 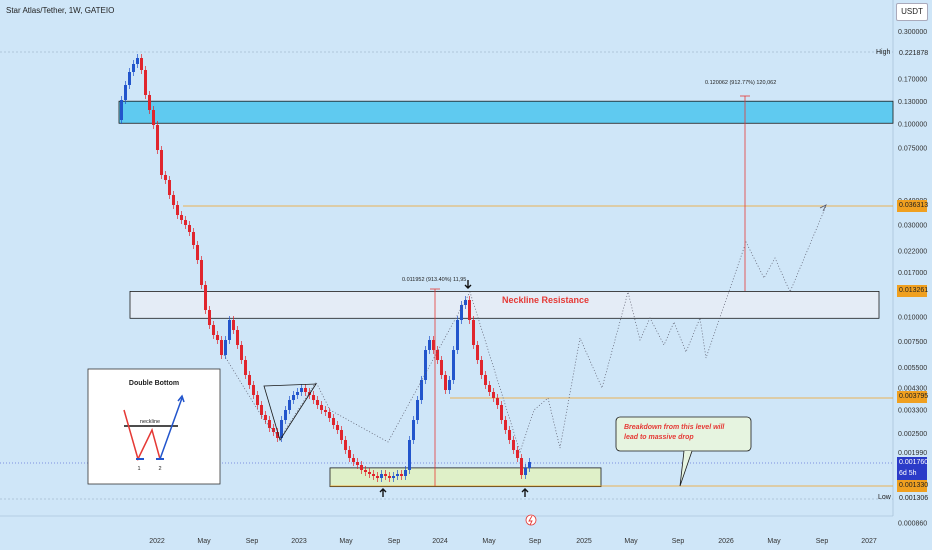 I want to click on inset-title: Double Bottom, so click(x=154, y=383).